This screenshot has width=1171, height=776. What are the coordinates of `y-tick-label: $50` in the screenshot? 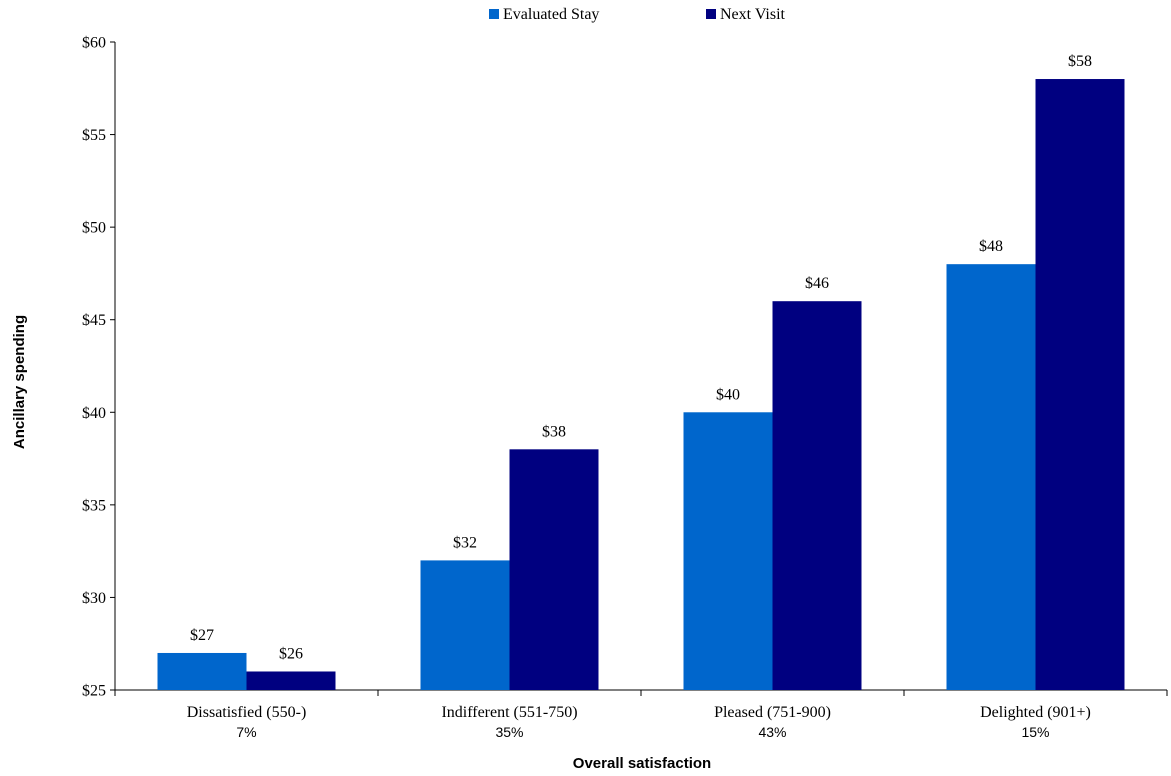 It's located at (94, 228).